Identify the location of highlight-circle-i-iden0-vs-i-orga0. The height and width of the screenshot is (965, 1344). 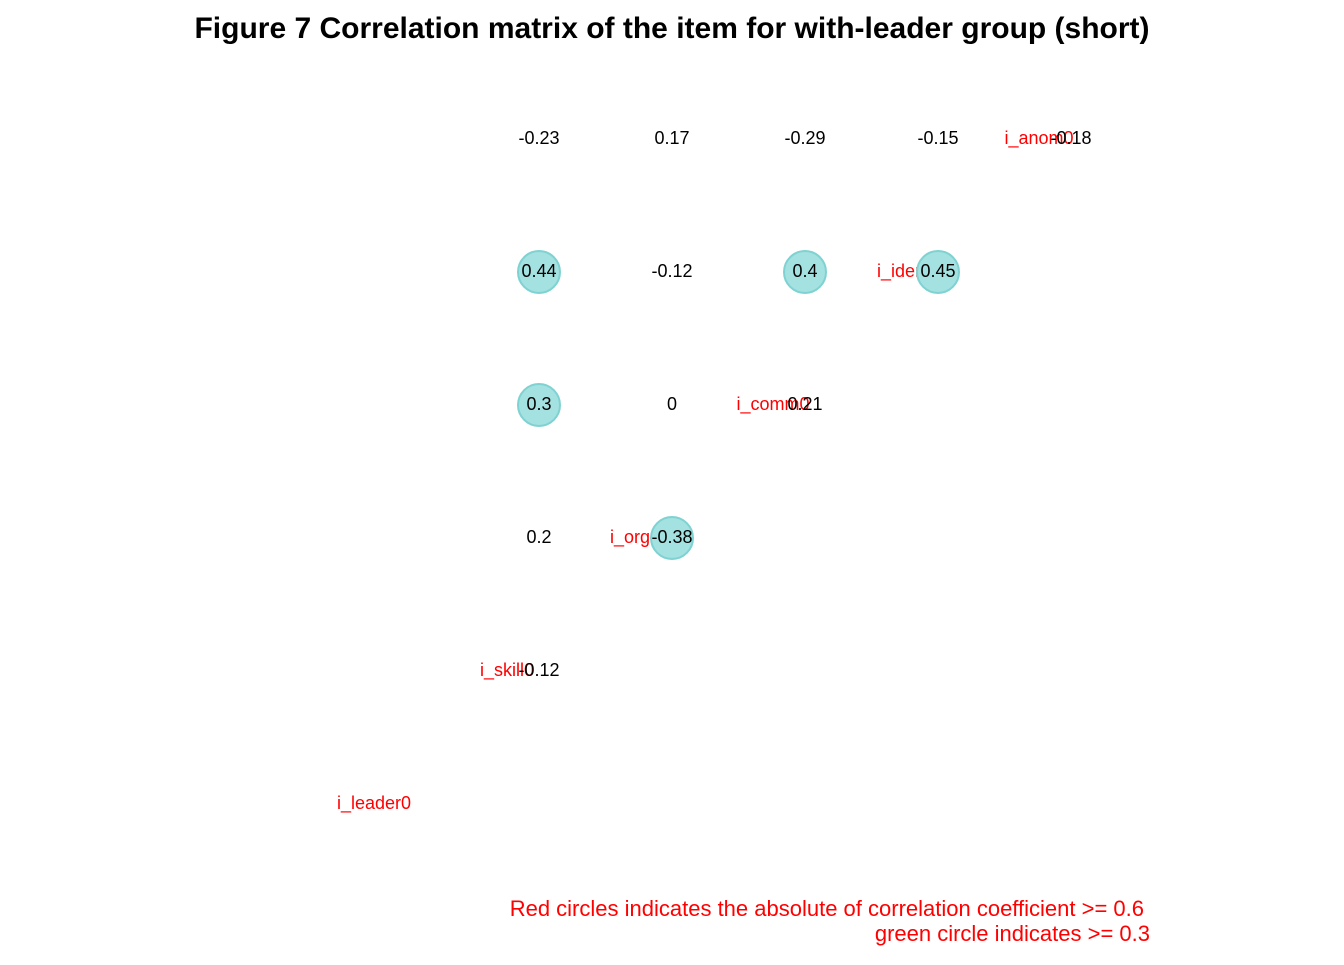
(805, 272).